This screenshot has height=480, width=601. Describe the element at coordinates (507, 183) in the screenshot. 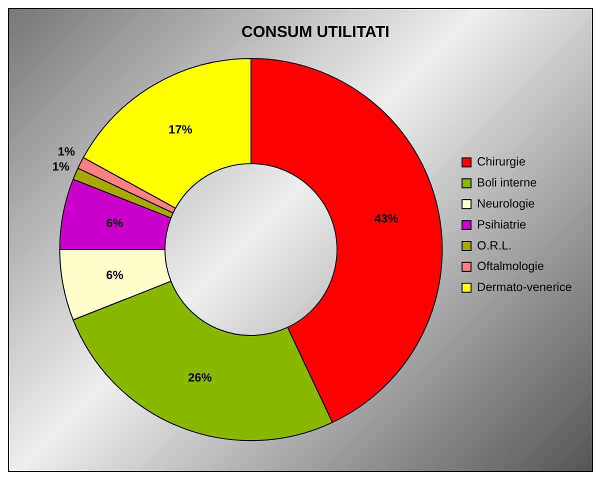

I see `legend-label: Boli interne` at that location.